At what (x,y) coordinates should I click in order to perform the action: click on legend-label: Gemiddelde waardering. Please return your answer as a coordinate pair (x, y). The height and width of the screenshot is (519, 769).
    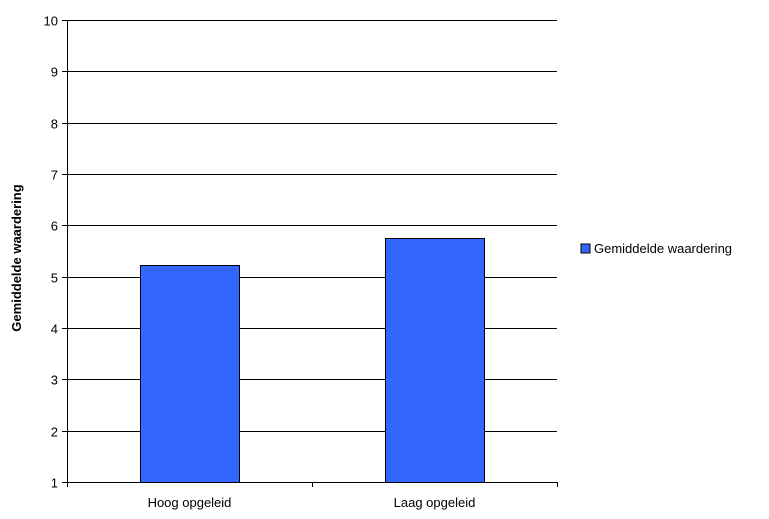
    Looking at the image, I should click on (663, 248).